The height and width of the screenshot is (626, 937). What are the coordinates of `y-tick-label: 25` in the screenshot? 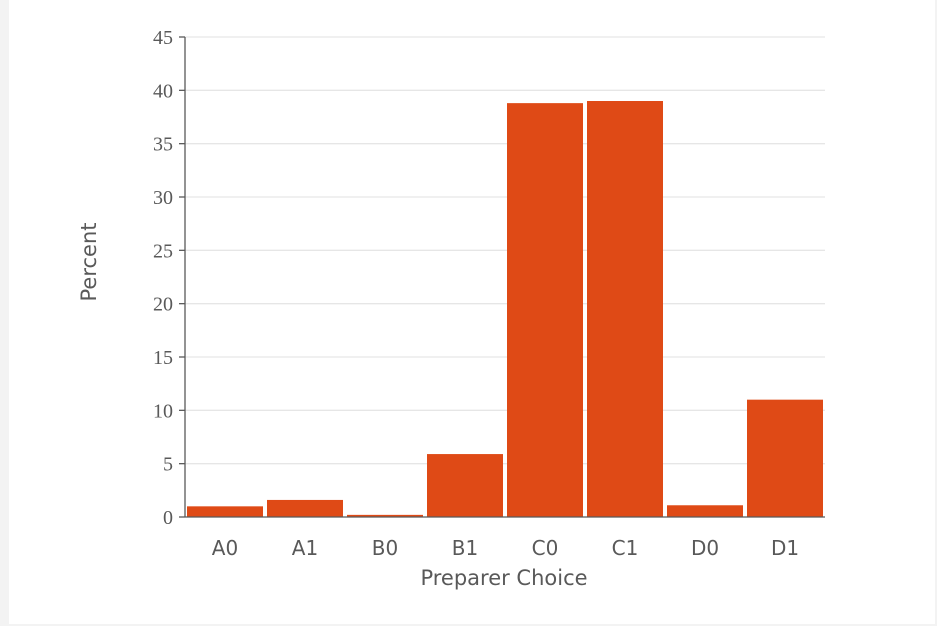 It's located at (163, 251).